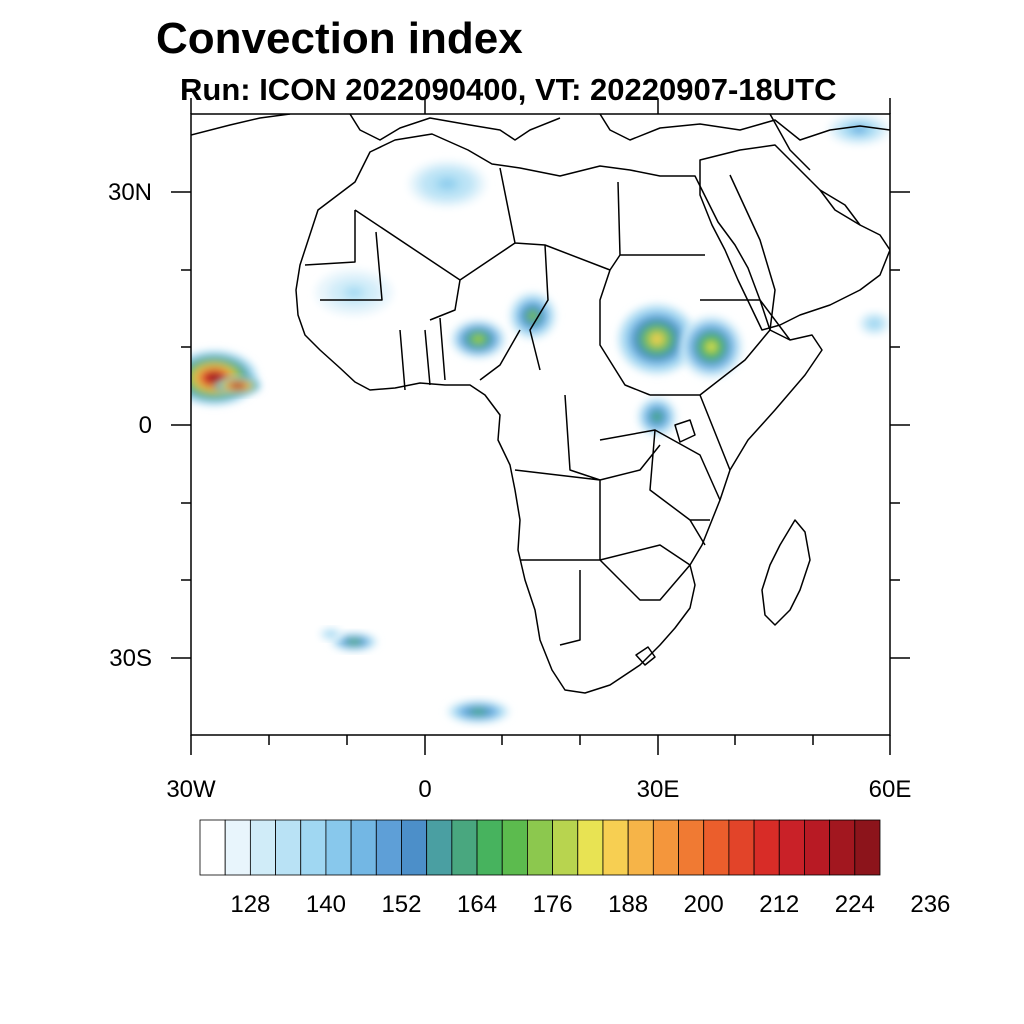  I want to click on europe-coastline, so click(540, 127).